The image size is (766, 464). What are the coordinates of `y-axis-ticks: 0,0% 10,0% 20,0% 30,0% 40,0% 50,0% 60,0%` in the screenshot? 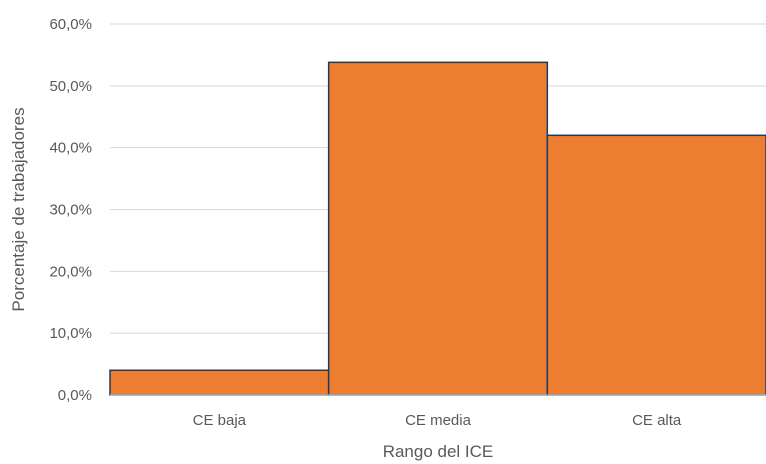 It's located at (70, 210).